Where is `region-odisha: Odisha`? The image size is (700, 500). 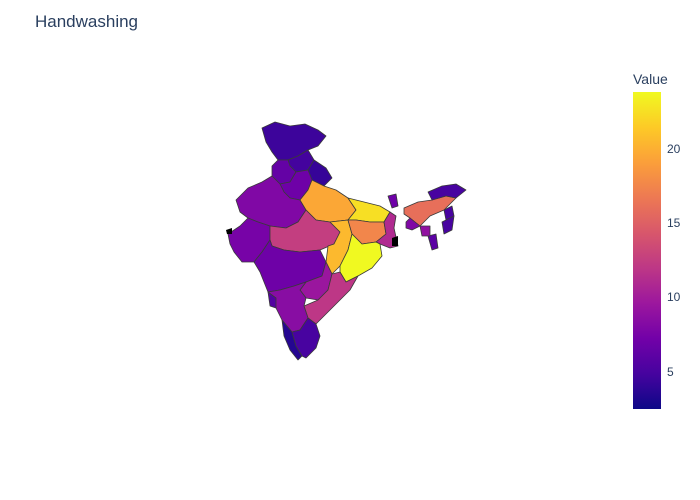 region-odisha: Odisha is located at coordinates (361, 258).